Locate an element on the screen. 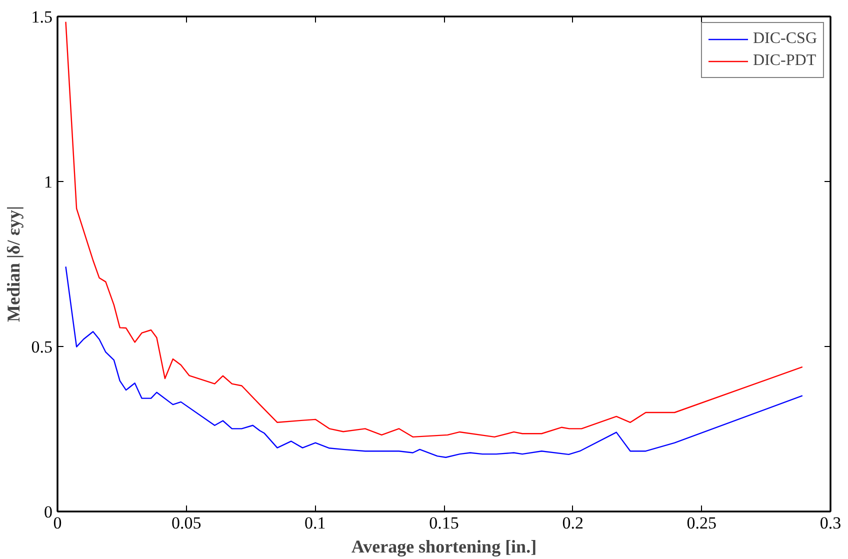  x-tick-label: 0.1 is located at coordinates (315, 523).